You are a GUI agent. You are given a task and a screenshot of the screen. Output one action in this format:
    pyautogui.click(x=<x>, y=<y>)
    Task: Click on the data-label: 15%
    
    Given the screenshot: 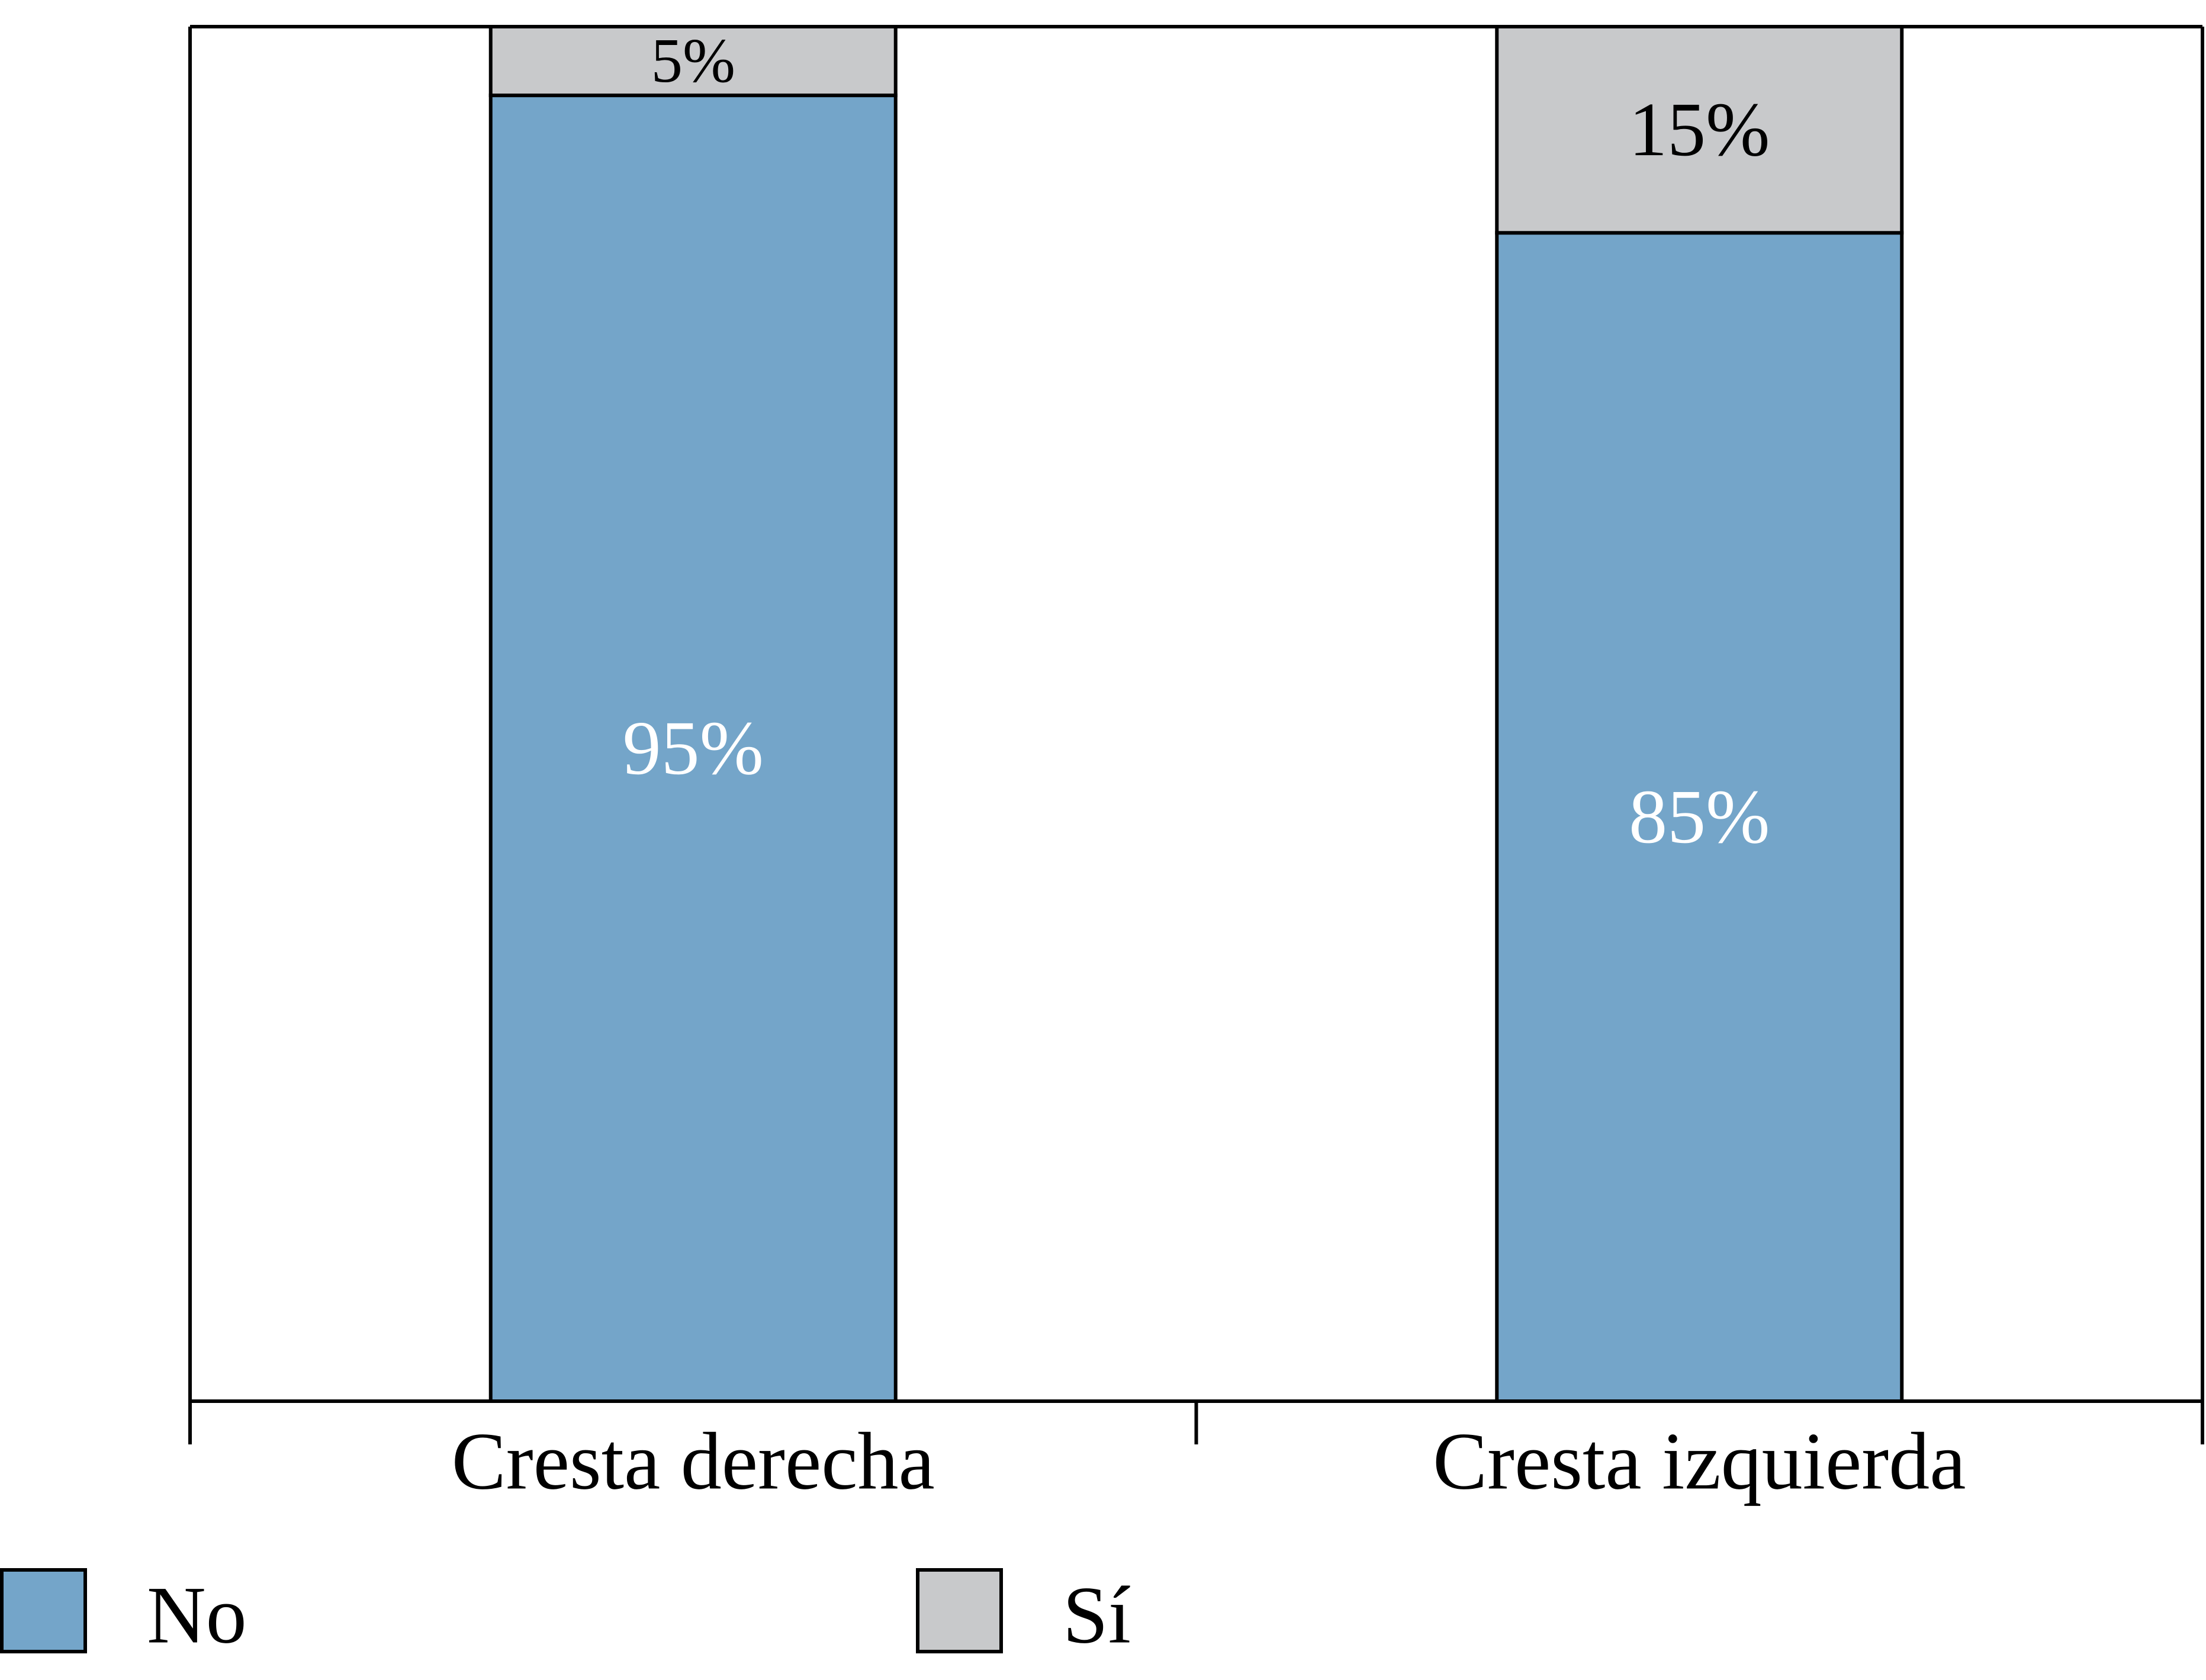 What is the action you would take?
    pyautogui.click(x=1699, y=129)
    